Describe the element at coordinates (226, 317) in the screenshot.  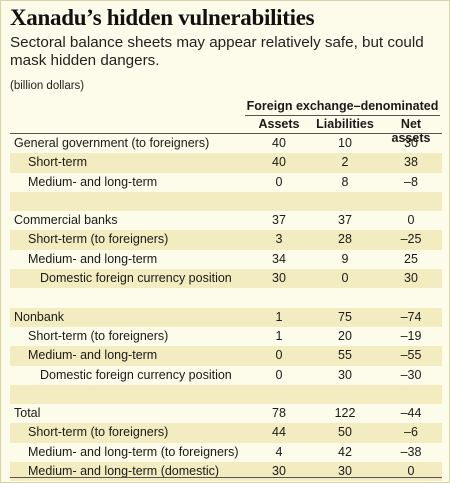
I see `table-row: Nonbank 1 75 –74` at that location.